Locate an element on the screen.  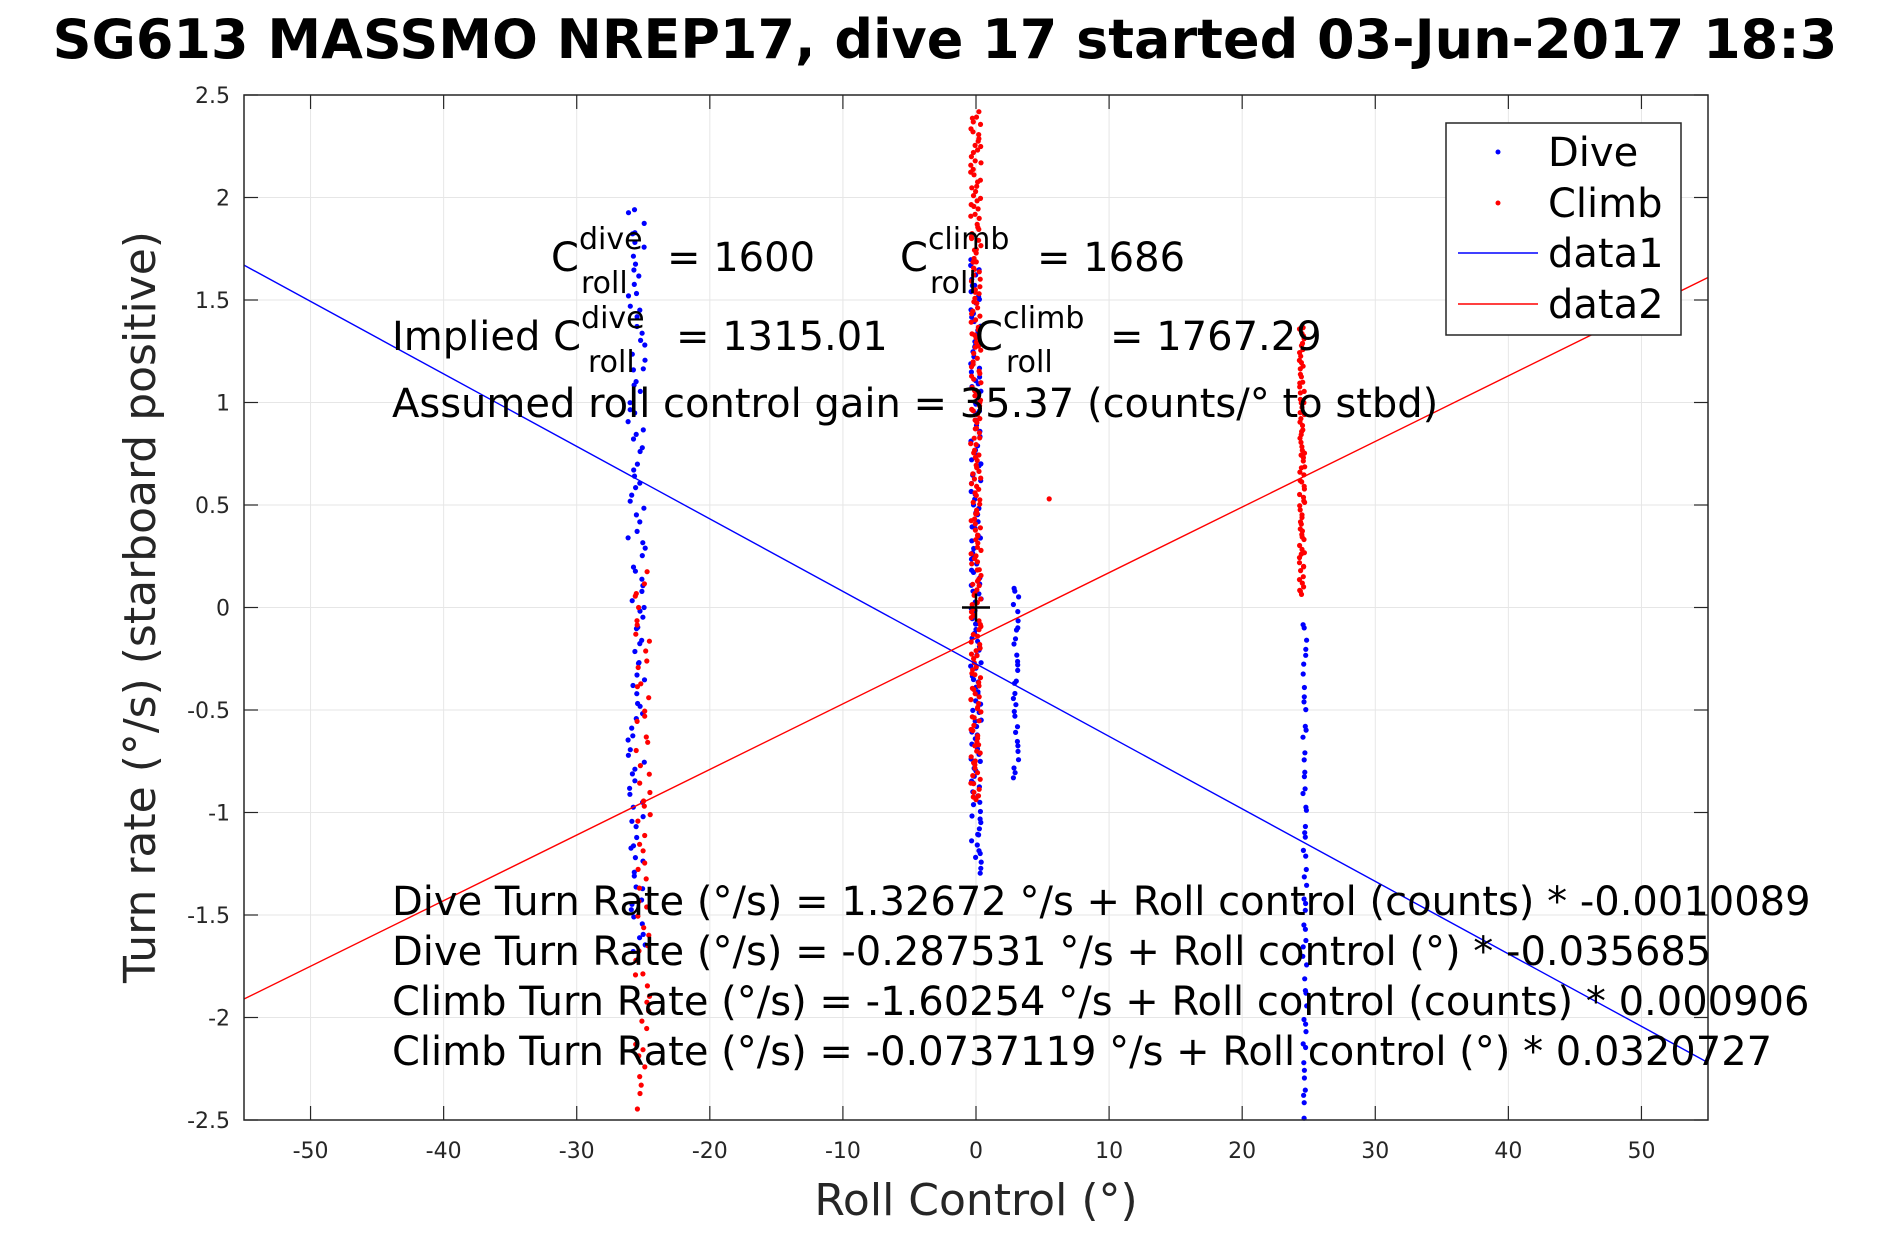
annotation-c-climb: Cclimb roll = 1686 is located at coordinates (1042, 261).